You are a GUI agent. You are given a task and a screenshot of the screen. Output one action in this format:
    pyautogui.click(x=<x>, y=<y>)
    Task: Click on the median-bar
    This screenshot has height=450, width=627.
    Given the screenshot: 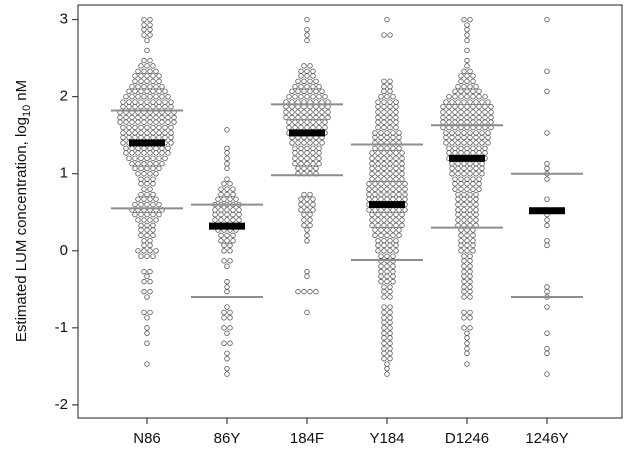 What is the action you would take?
    pyautogui.click(x=547, y=211)
    